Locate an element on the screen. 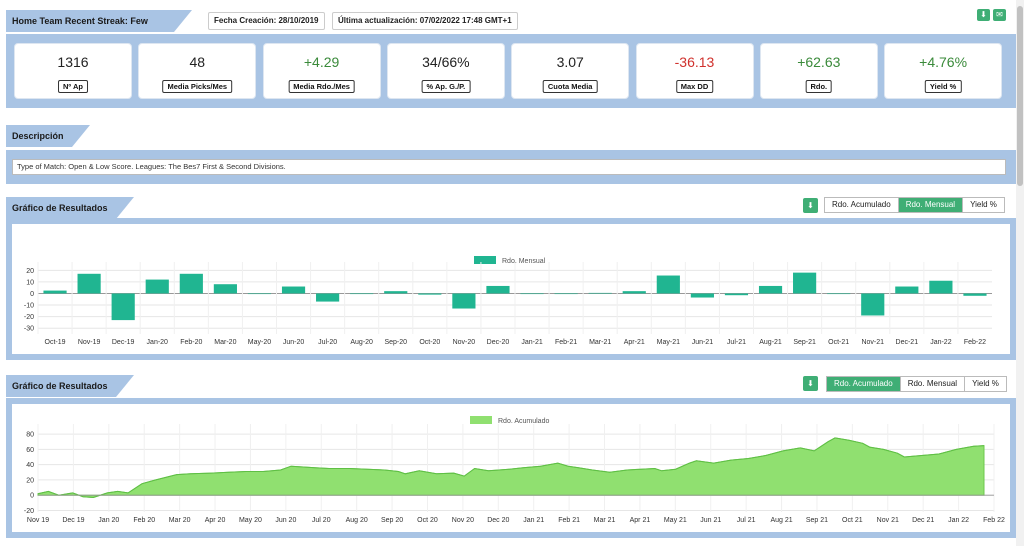 Image resolution: width=1024 pixels, height=546 pixels. x-tick-label: Feb-21 is located at coordinates (566, 342).